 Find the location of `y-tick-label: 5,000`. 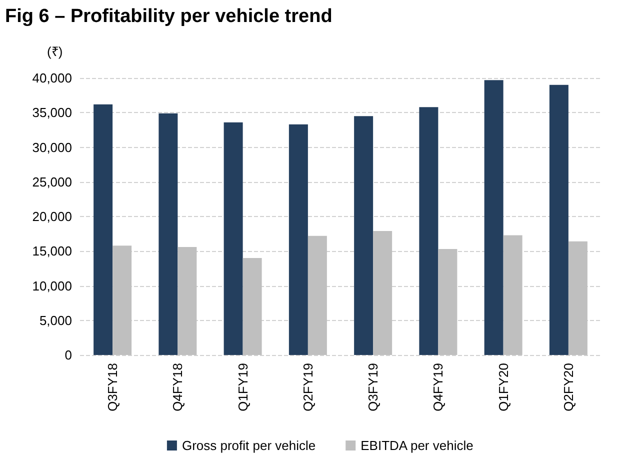

y-tick-label: 5,000 is located at coordinates (55, 320).